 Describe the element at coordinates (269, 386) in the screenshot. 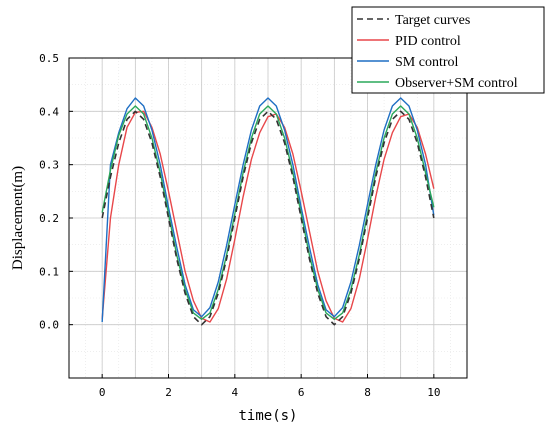

I see `x-axis-ticks: 0 2 4 6 8 10` at that location.